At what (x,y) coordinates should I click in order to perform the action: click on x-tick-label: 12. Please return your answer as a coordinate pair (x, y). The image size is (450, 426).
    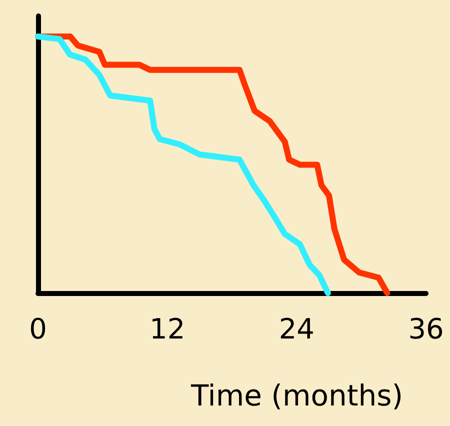
    Looking at the image, I should click on (168, 329).